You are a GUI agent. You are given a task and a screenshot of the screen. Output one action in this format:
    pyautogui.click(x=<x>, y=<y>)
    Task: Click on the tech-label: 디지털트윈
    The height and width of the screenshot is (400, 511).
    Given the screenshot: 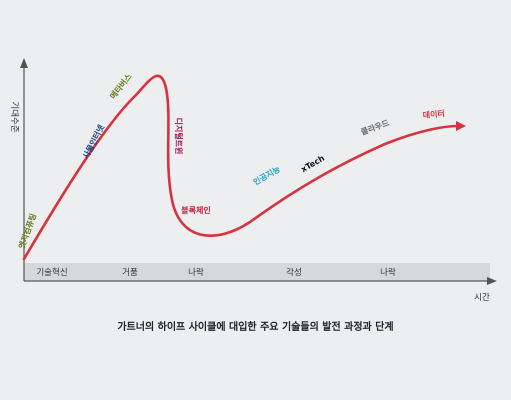 What is the action you would take?
    pyautogui.click(x=179, y=136)
    